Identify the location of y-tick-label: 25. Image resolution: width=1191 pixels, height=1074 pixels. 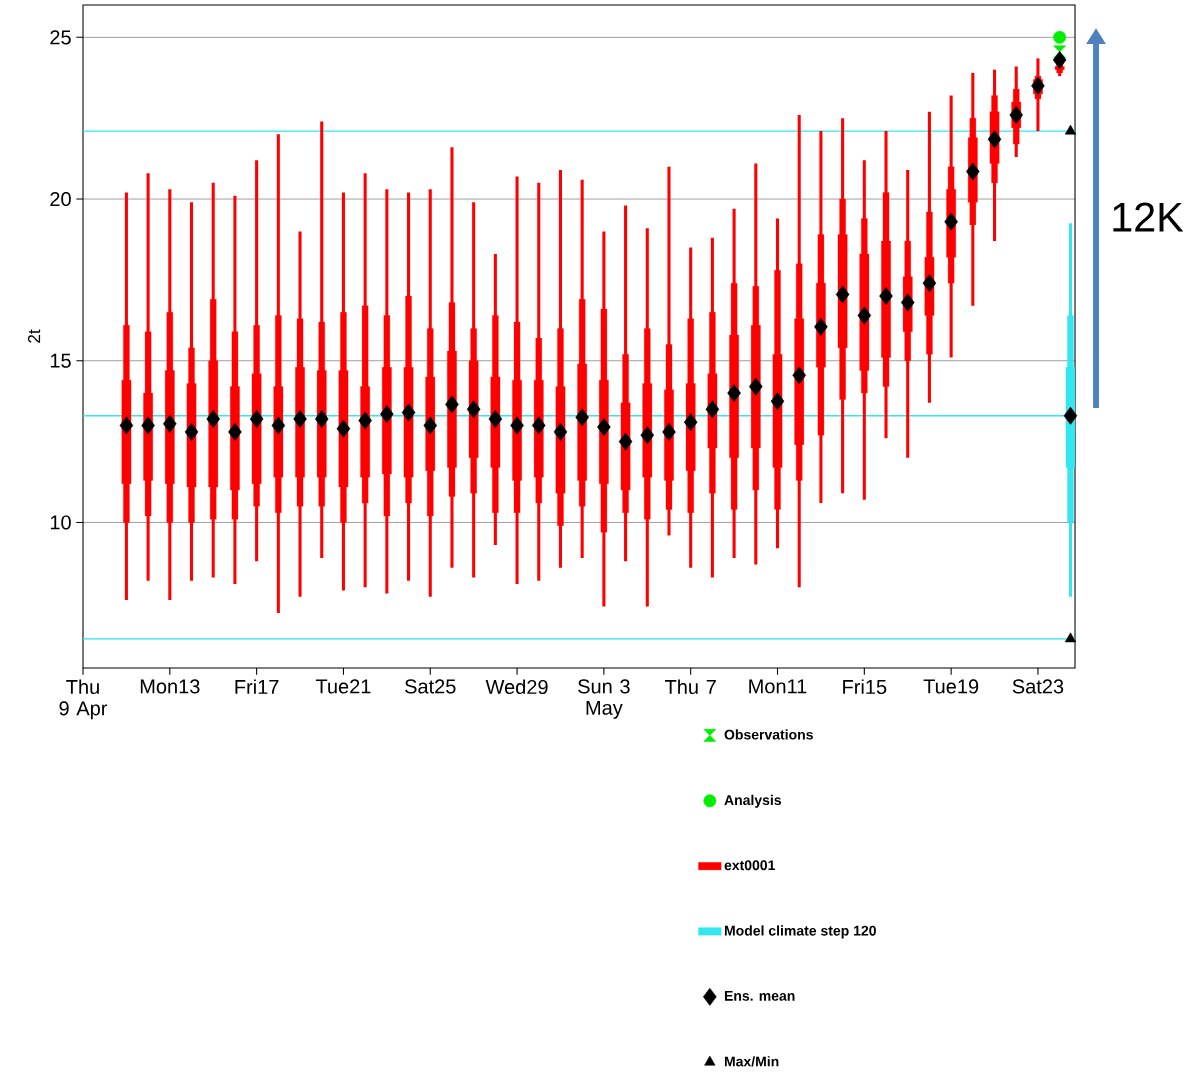
(60, 37).